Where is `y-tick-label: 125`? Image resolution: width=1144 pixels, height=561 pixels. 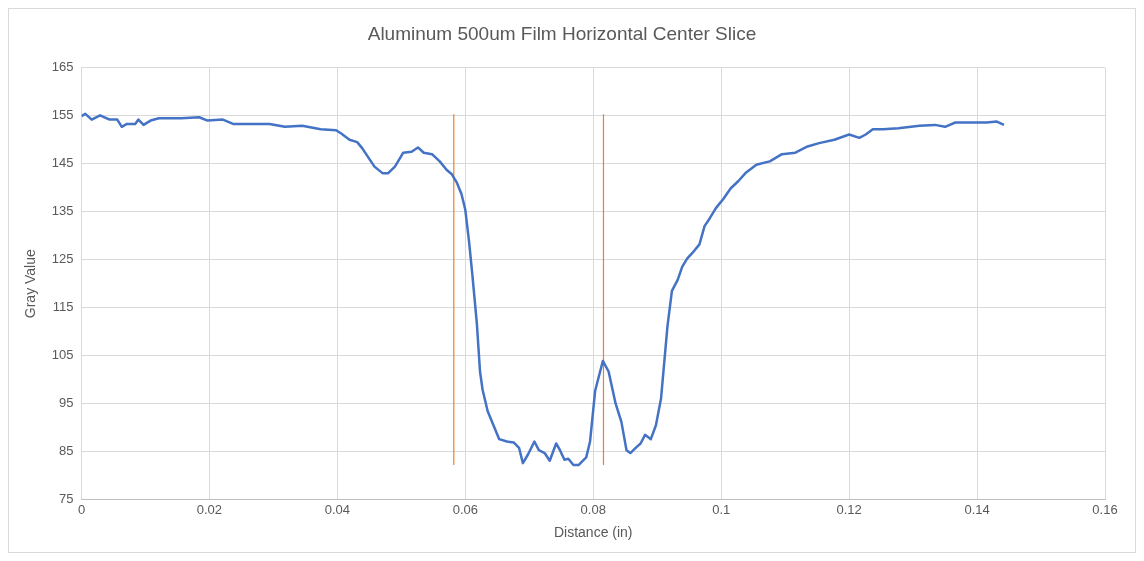
y-tick-label: 125 is located at coordinates (62, 259).